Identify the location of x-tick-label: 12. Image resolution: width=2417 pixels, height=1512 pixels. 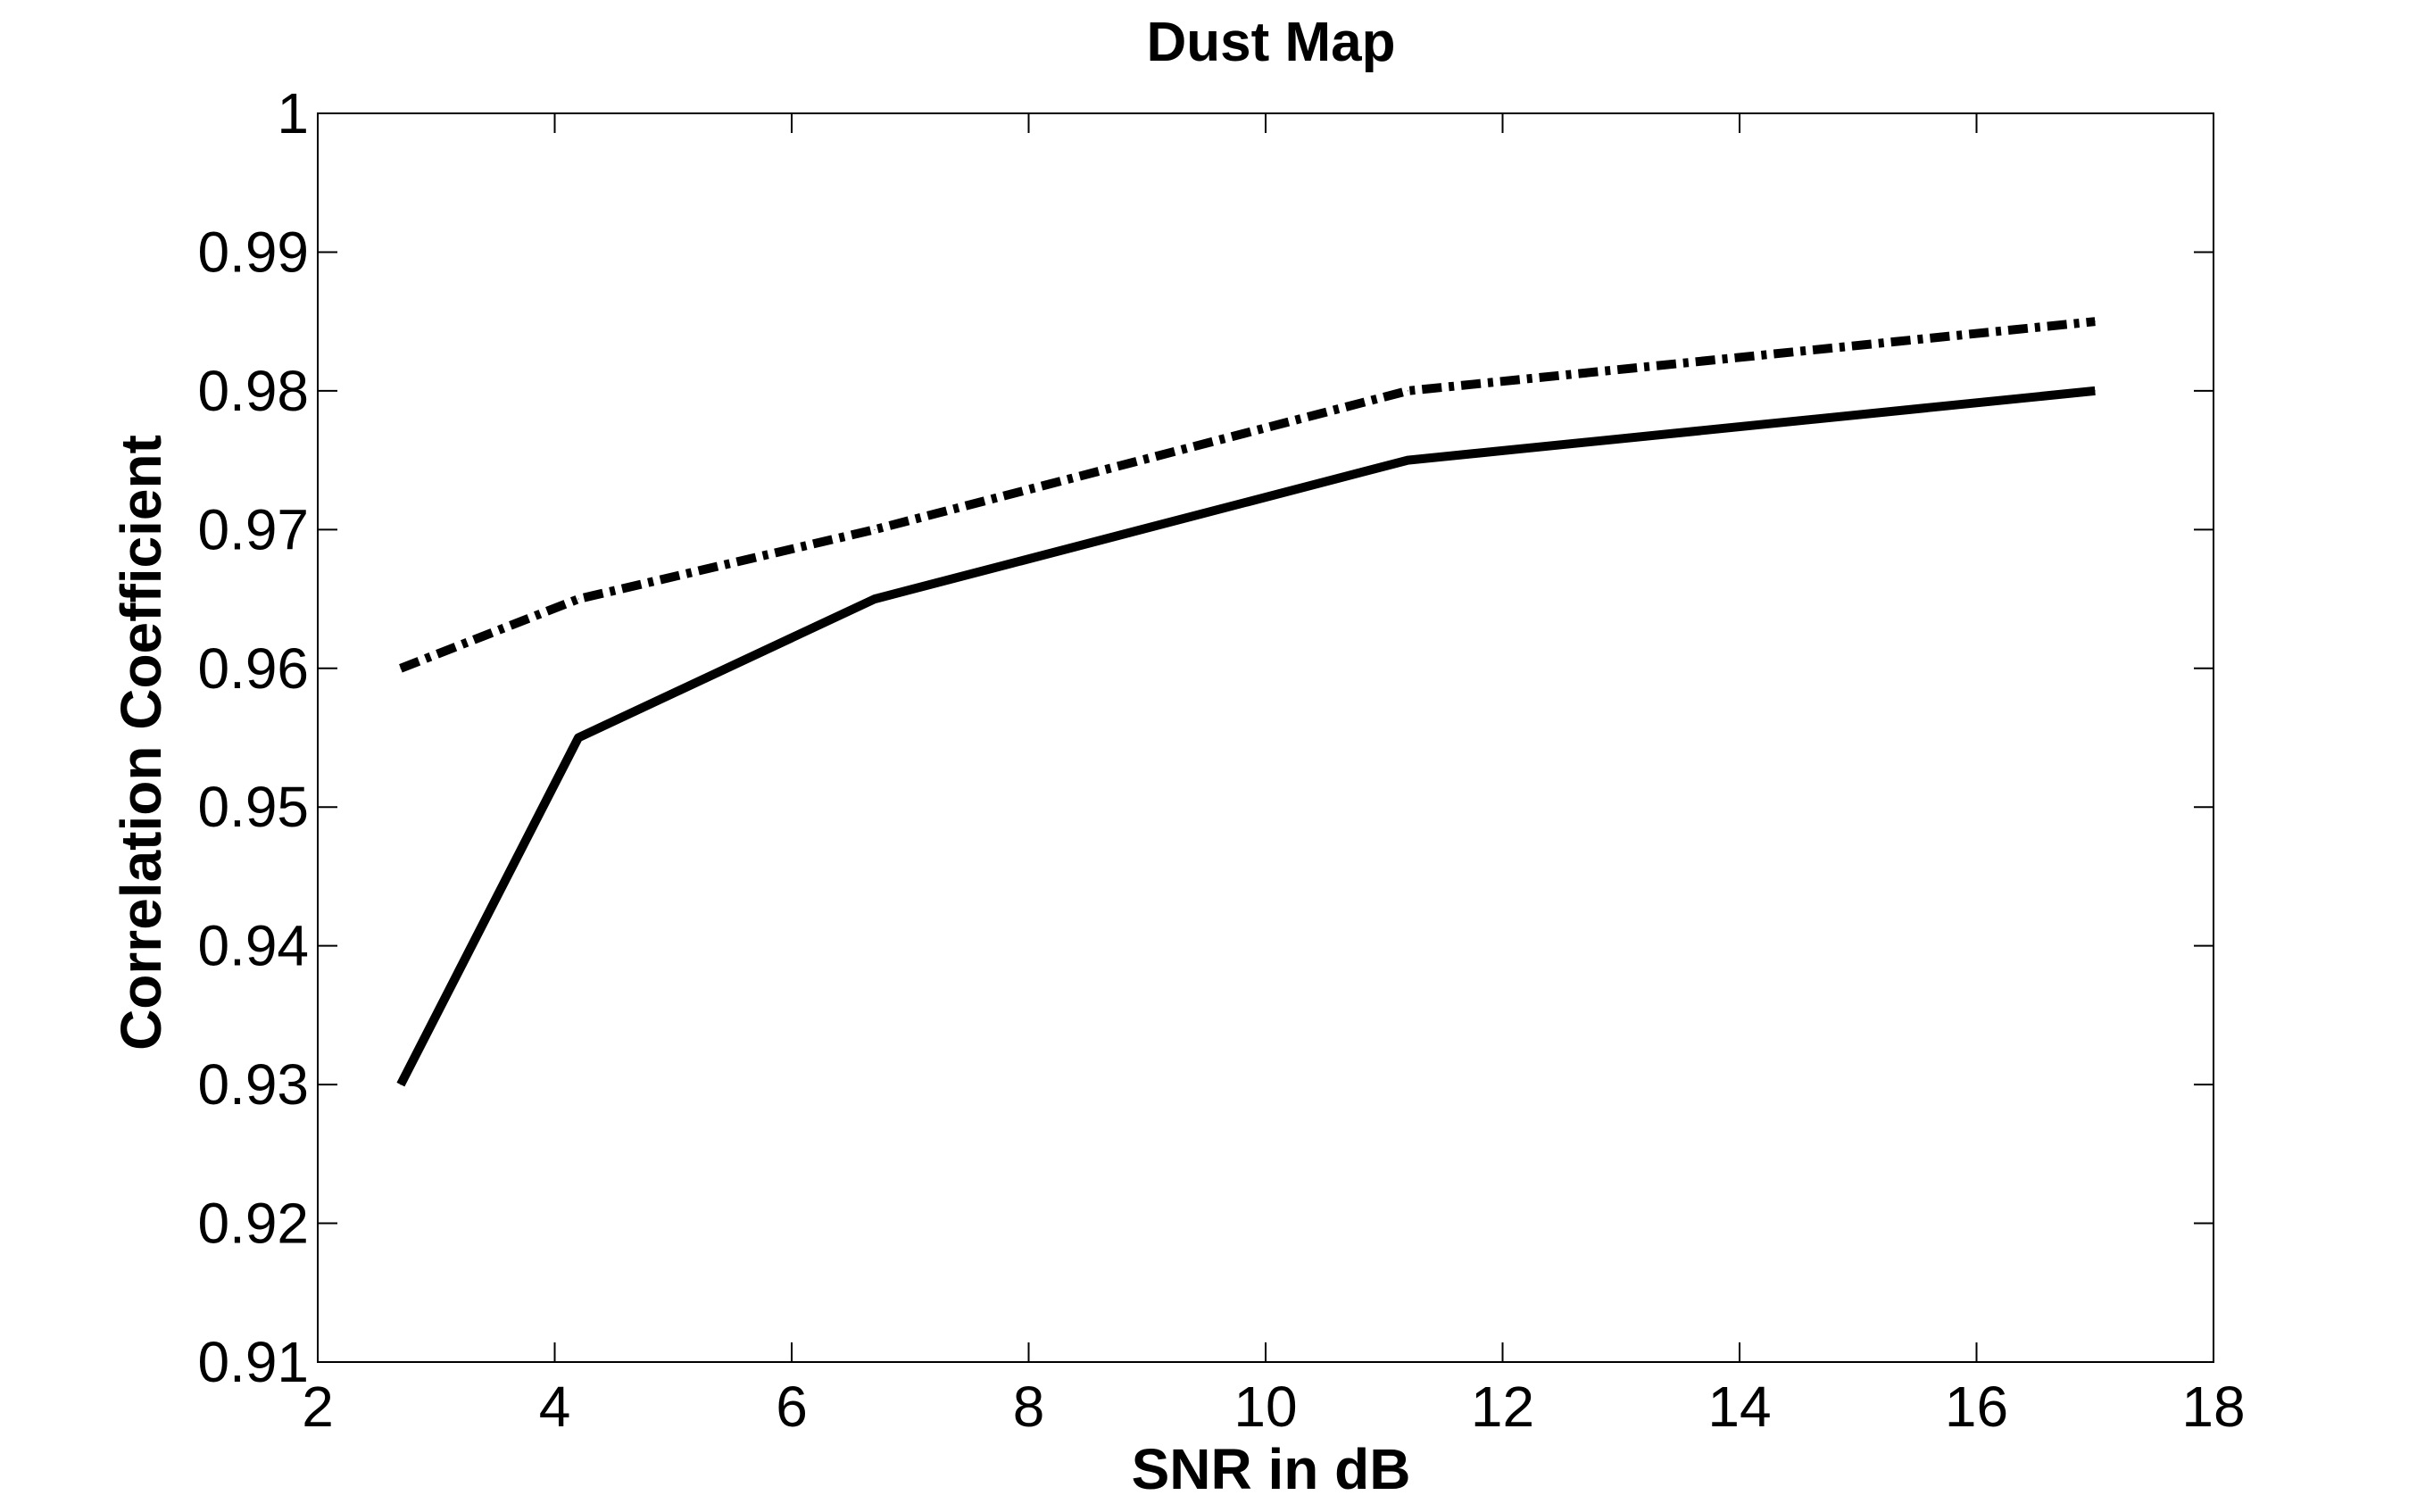
(1502, 1407).